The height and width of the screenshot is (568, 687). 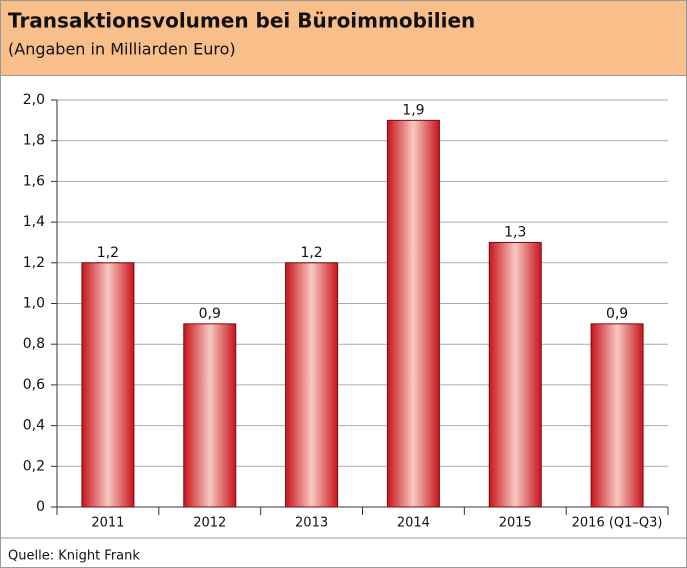 I want to click on y-tick-label: 1,0, so click(x=34, y=304).